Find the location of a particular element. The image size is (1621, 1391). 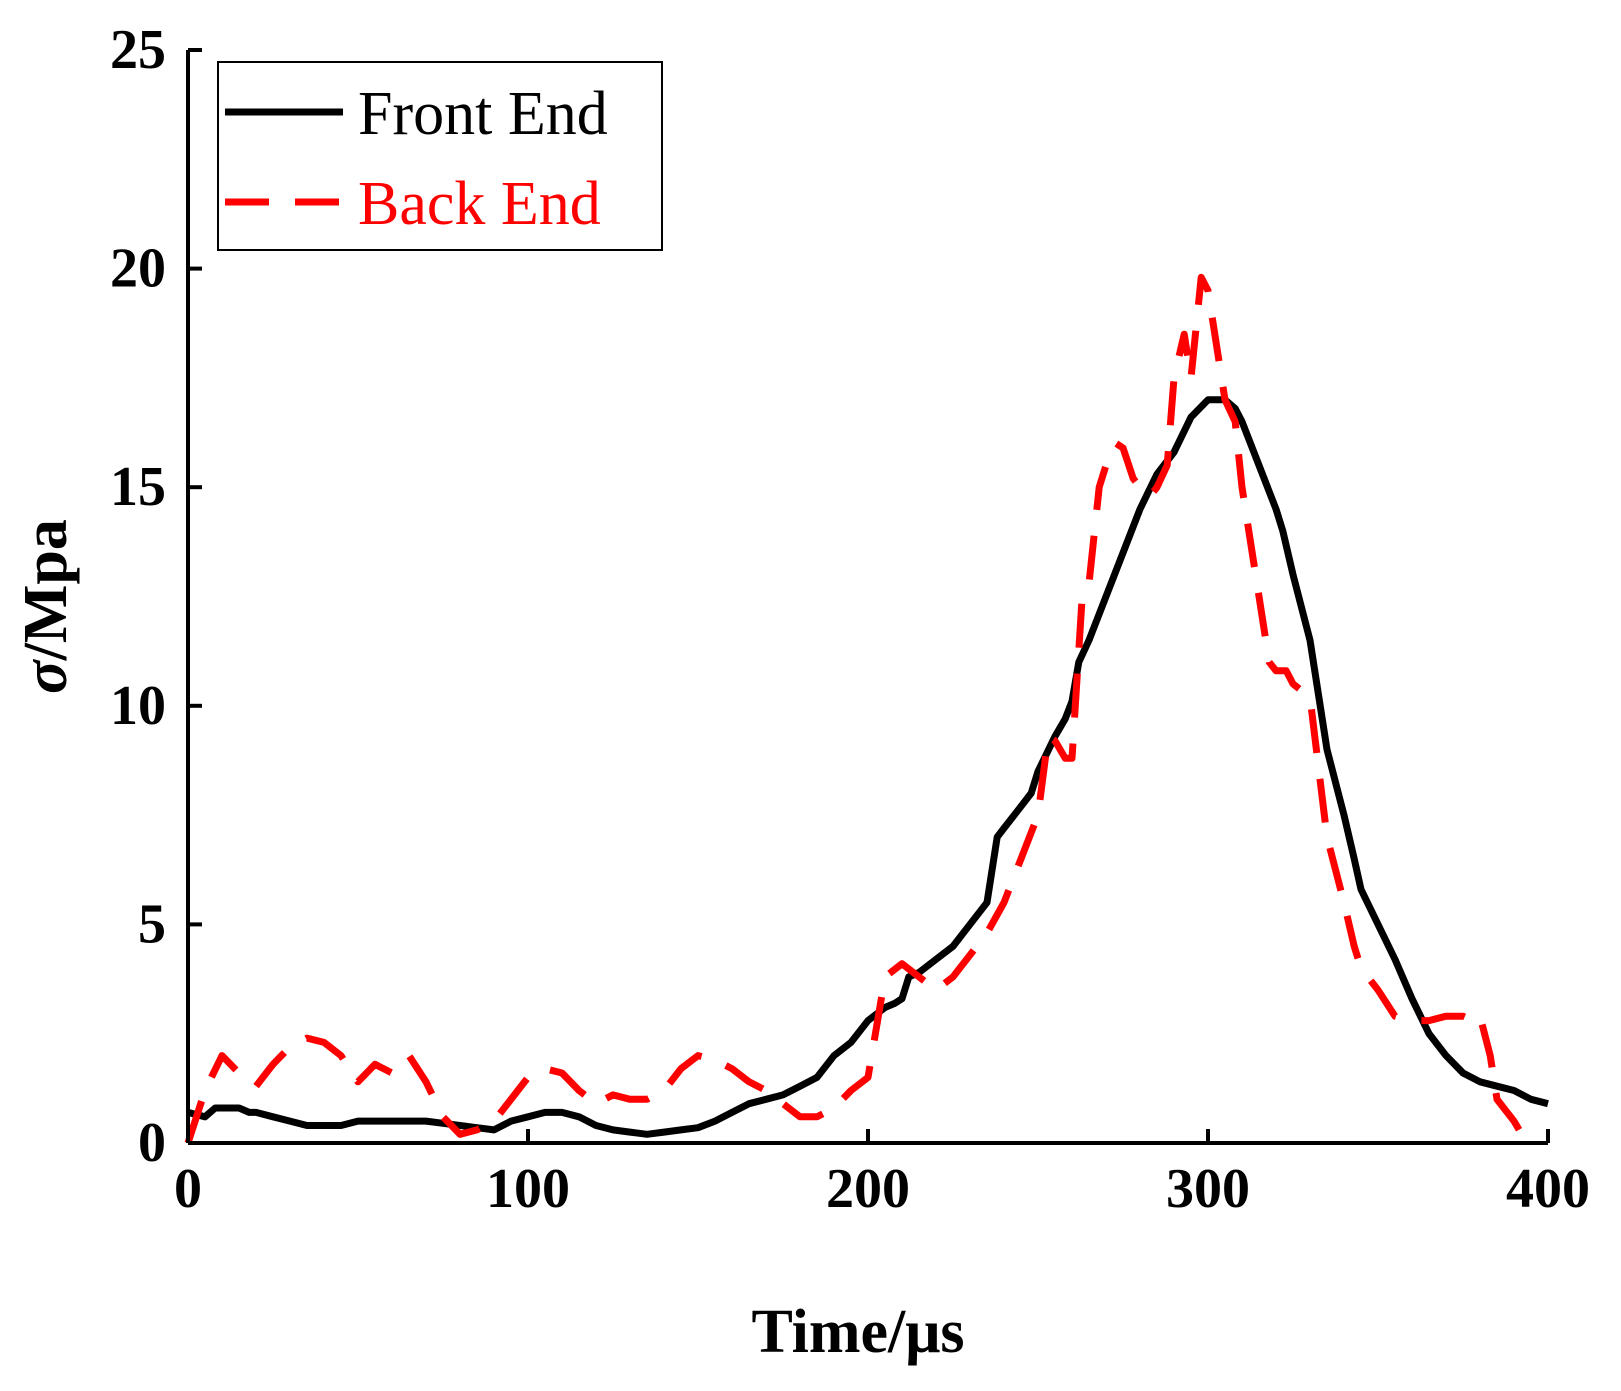

y-tick-label: 5 is located at coordinates (152, 924).